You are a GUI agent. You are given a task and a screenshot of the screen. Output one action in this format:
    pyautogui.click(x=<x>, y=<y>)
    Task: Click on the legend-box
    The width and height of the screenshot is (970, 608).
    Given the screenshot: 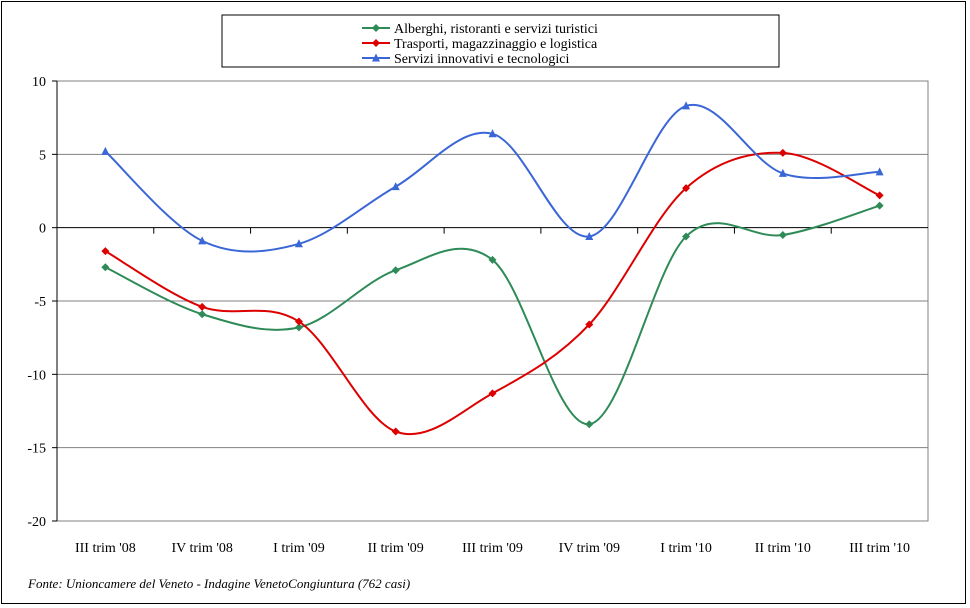 What is the action you would take?
    pyautogui.click(x=500, y=41)
    